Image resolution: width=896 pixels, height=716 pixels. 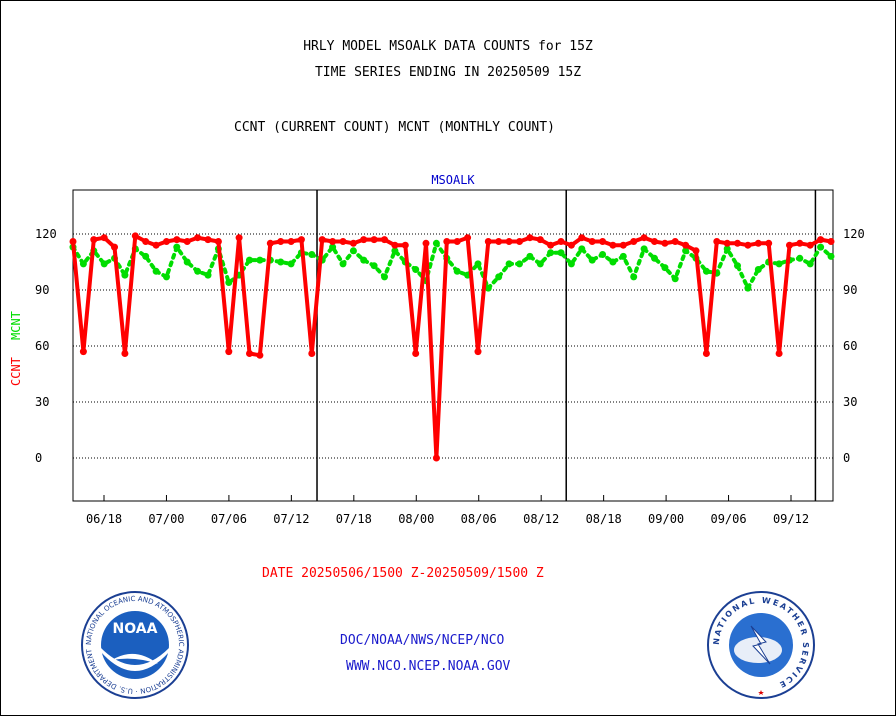 I want to click on chart-subtitle: TIME SERIES ENDING IN 20250509 15Z, so click(x=448, y=72).